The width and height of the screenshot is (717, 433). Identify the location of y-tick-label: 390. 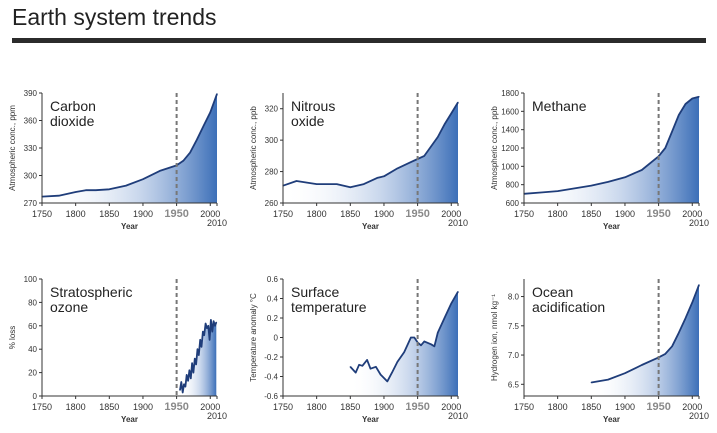
(31, 93).